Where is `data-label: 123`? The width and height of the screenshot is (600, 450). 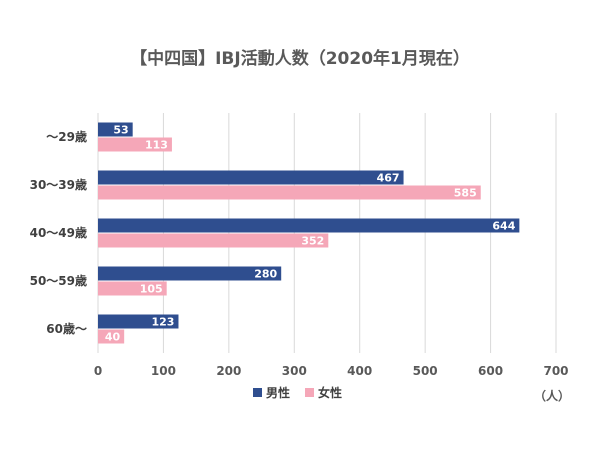 data-label: 123 is located at coordinates (163, 322).